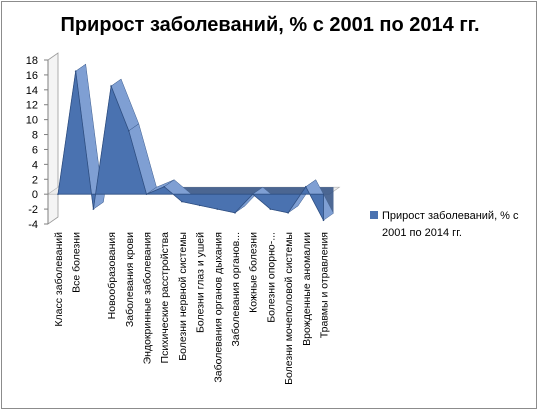 The width and height of the screenshot is (540, 412). Describe the element at coordinates (32, 91) in the screenshot. I see `y-tick-label: 14` at that location.